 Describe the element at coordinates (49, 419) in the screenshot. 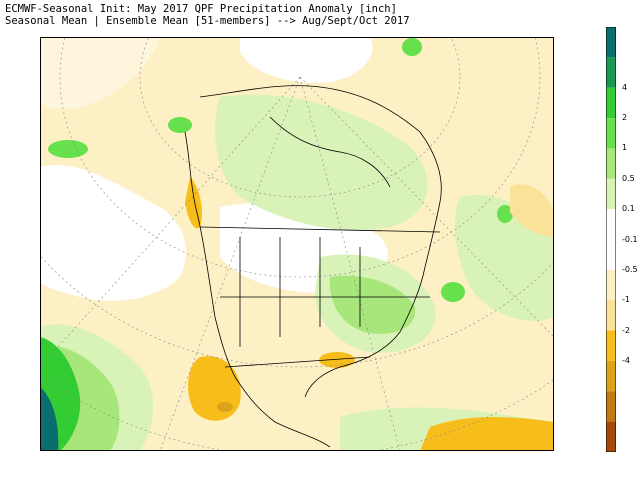

I see `very-strong-wet-east-pacific` at that location.